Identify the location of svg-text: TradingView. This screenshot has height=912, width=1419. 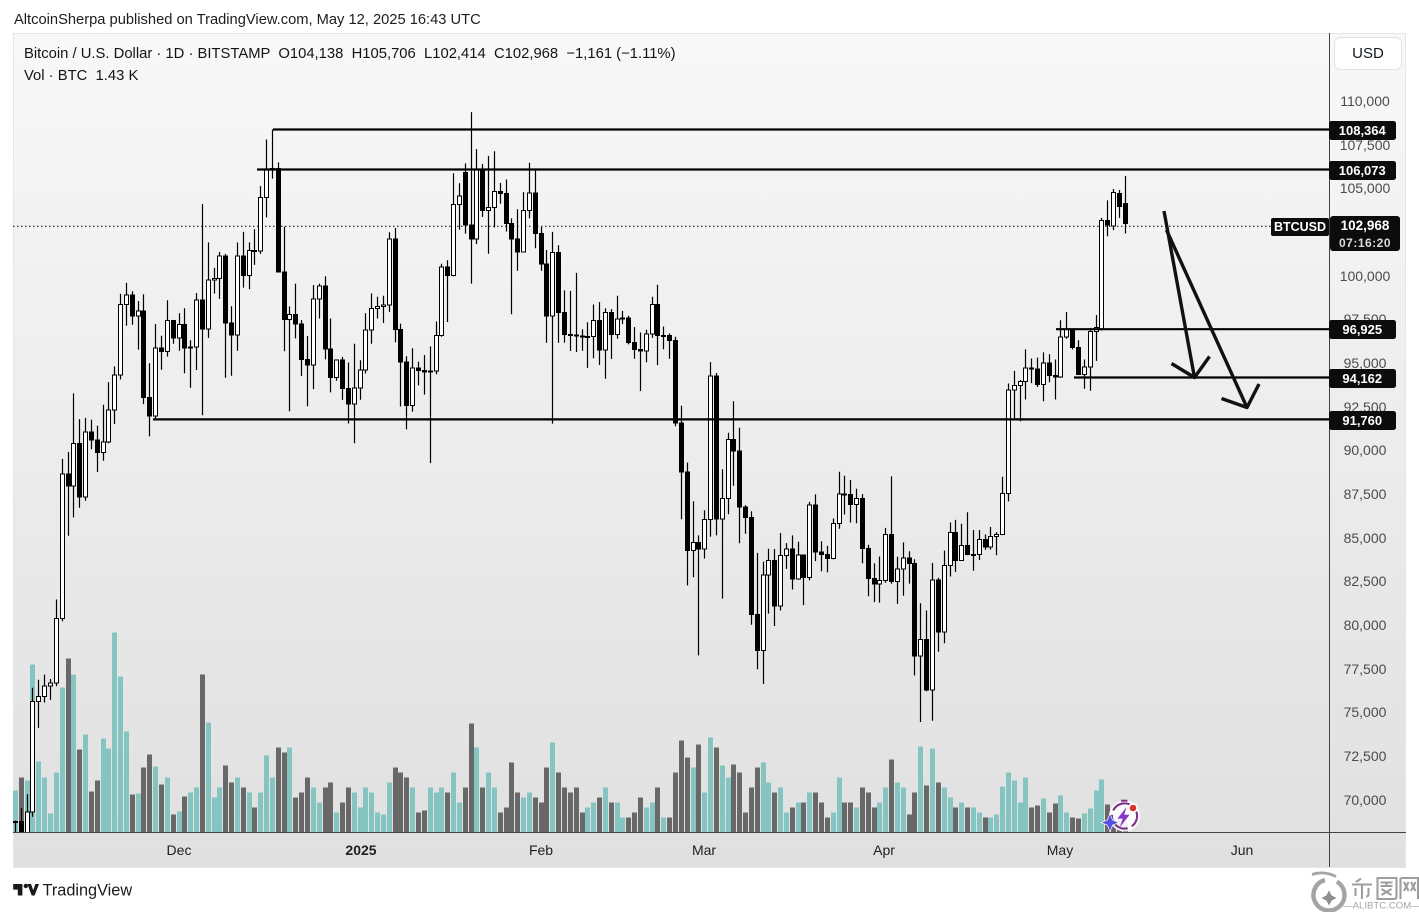
(88, 891).